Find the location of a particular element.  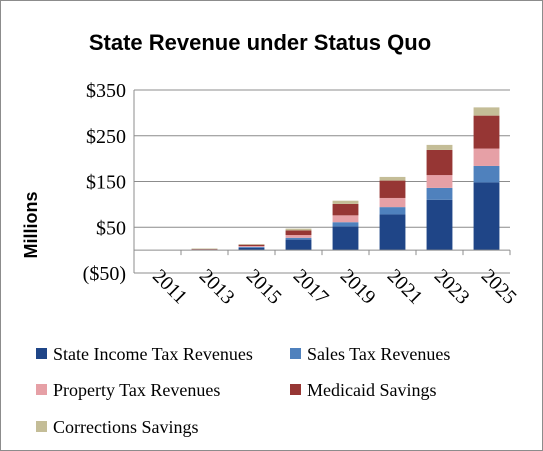

x-tick-label: 2011 is located at coordinates (169, 286).